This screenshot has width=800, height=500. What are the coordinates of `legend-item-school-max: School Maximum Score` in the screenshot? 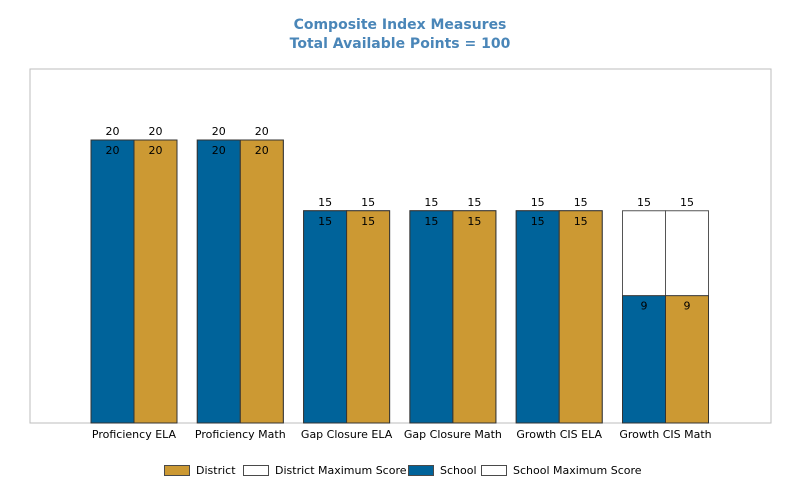 It's located at (561, 470).